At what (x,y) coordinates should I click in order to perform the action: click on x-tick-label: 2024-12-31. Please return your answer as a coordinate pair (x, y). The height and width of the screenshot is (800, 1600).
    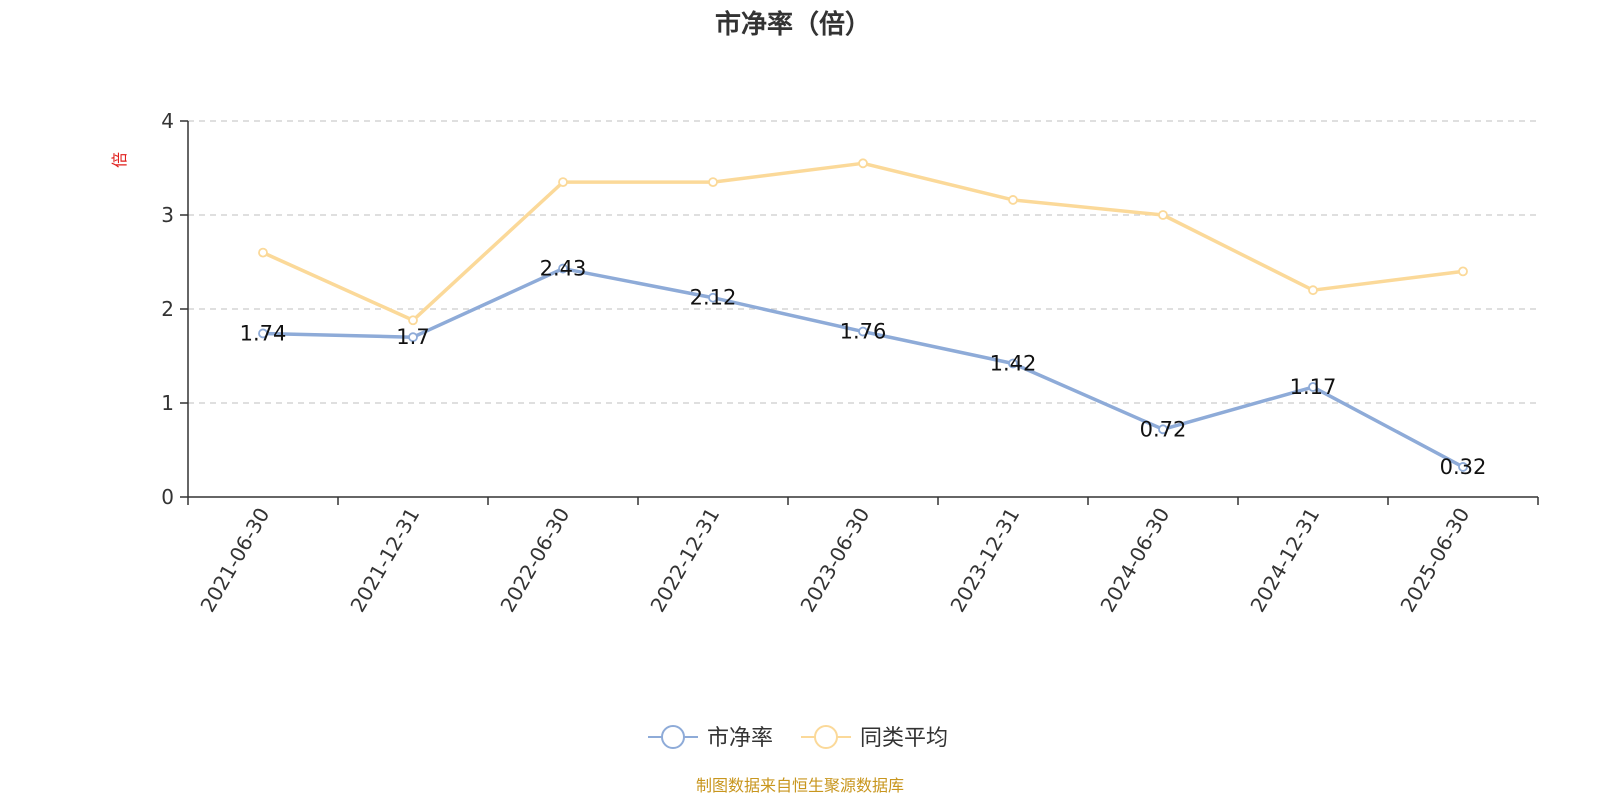
    Looking at the image, I should click on (1284, 560).